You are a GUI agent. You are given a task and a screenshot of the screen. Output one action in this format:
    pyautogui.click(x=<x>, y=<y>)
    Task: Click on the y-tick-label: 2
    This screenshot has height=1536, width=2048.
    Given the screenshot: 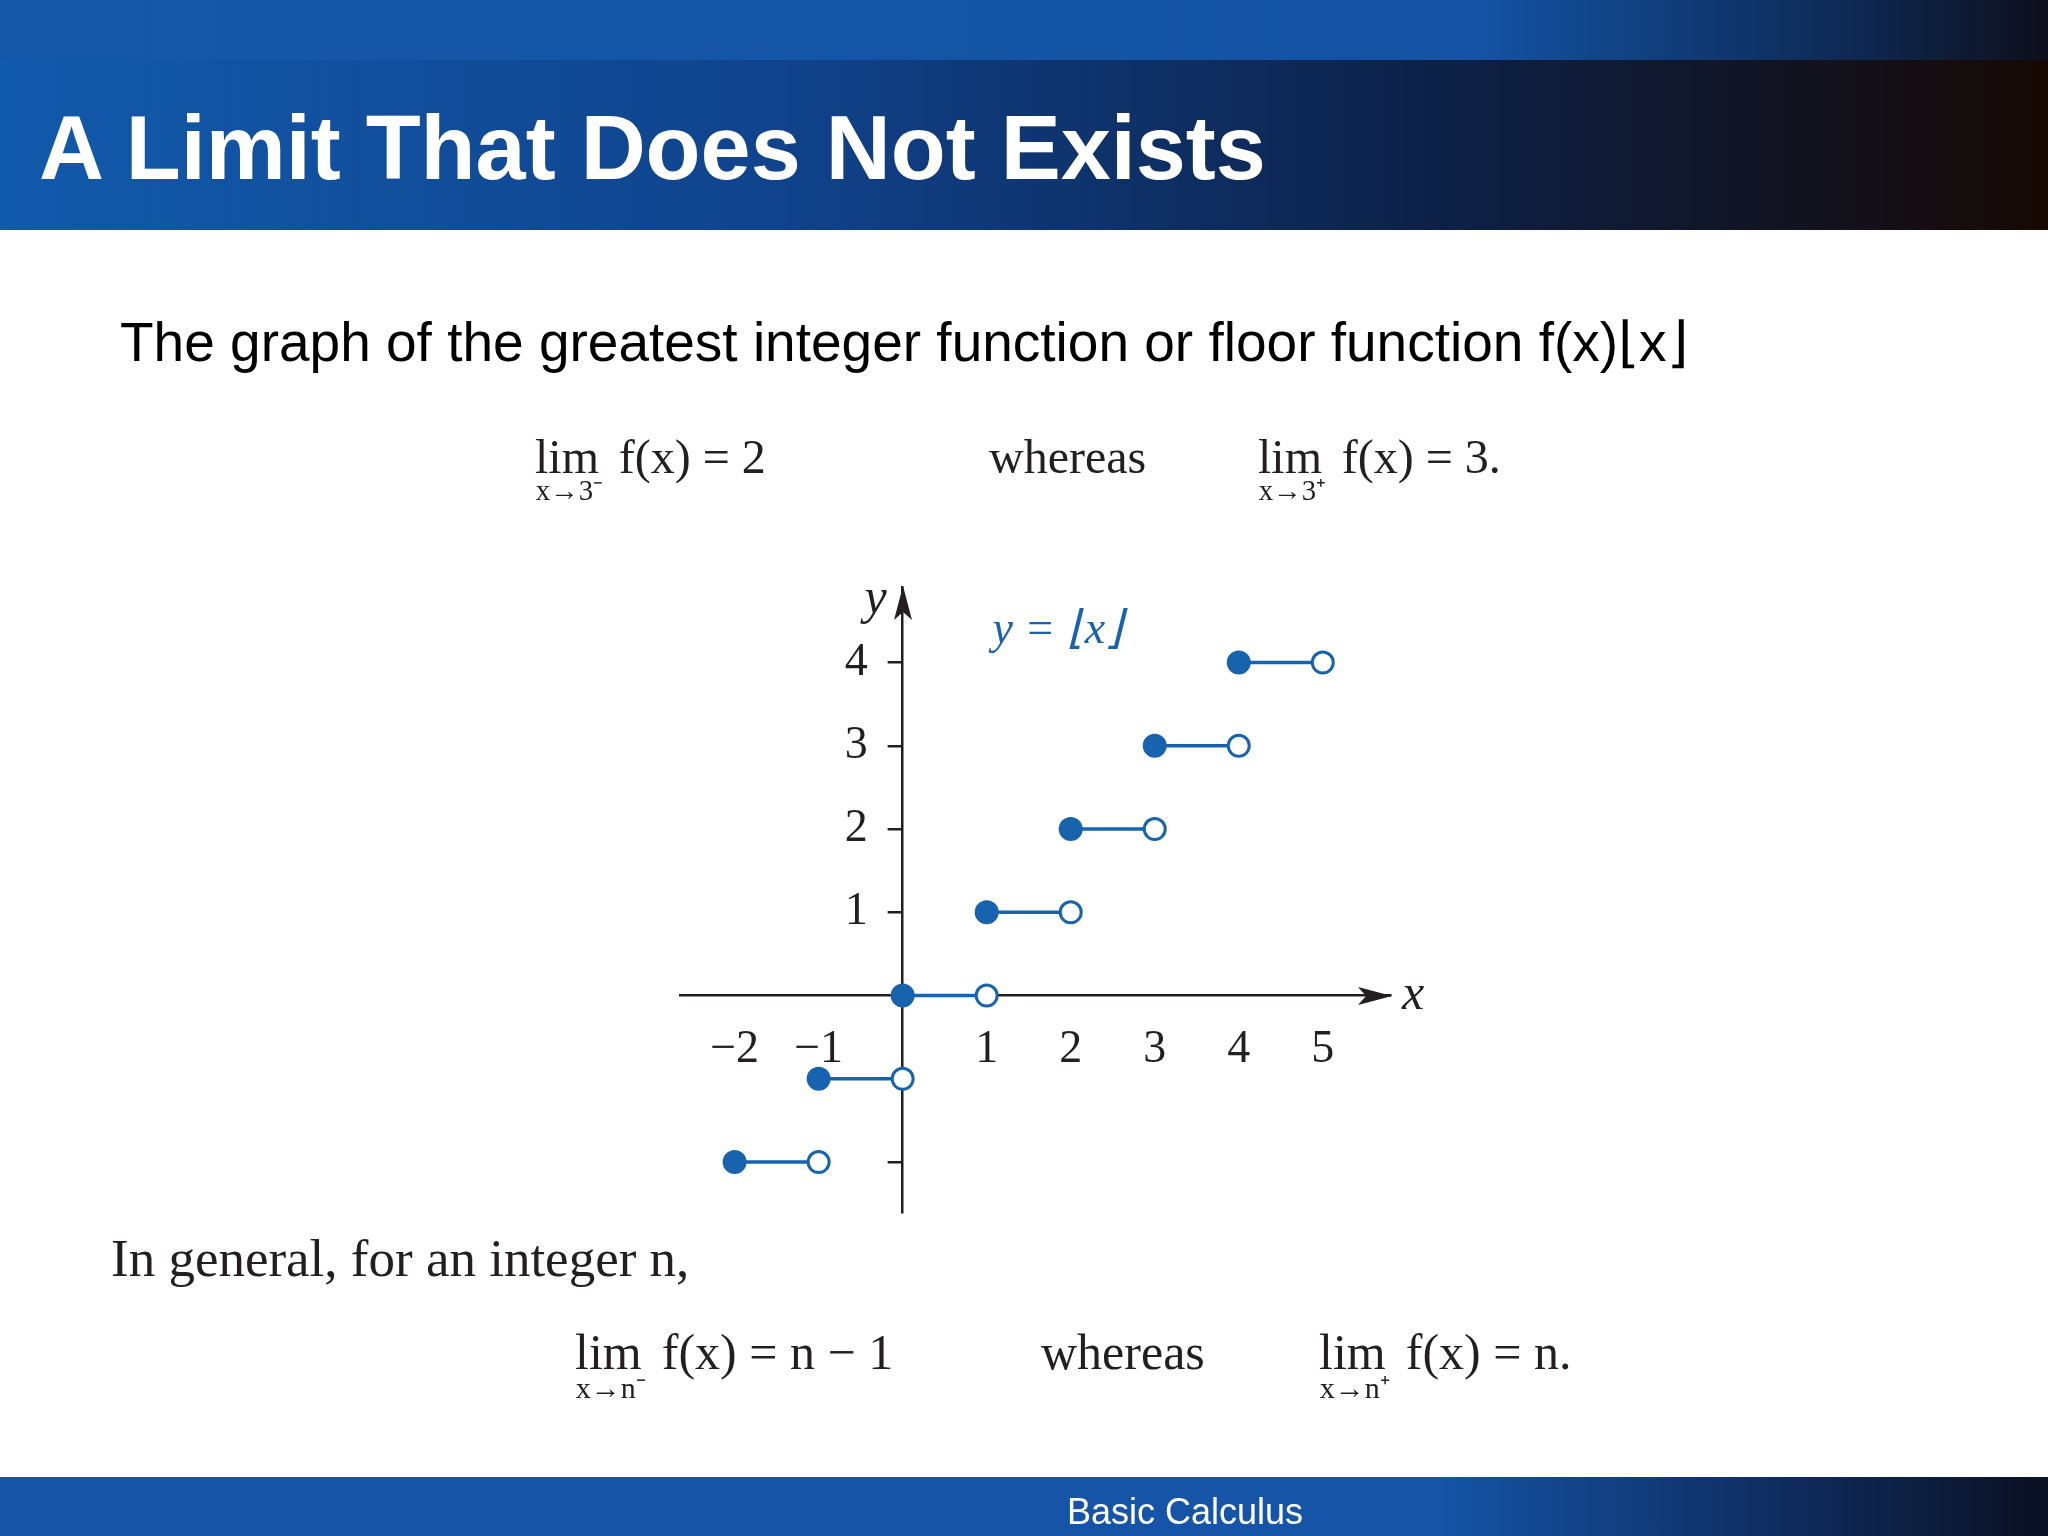 What is the action you would take?
    pyautogui.click(x=856, y=826)
    